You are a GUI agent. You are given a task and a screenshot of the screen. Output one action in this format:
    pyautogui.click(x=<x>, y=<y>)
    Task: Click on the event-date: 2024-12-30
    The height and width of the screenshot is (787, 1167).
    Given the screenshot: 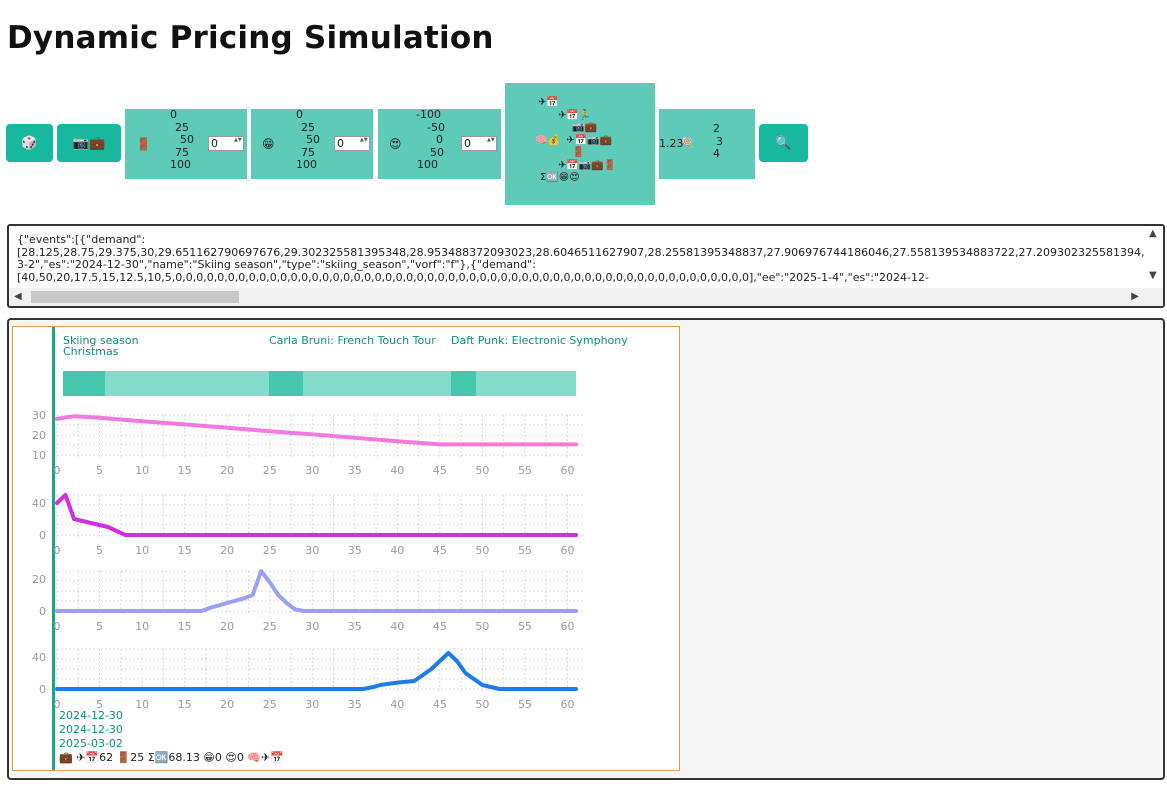 What is the action you would take?
    pyautogui.click(x=91, y=729)
    